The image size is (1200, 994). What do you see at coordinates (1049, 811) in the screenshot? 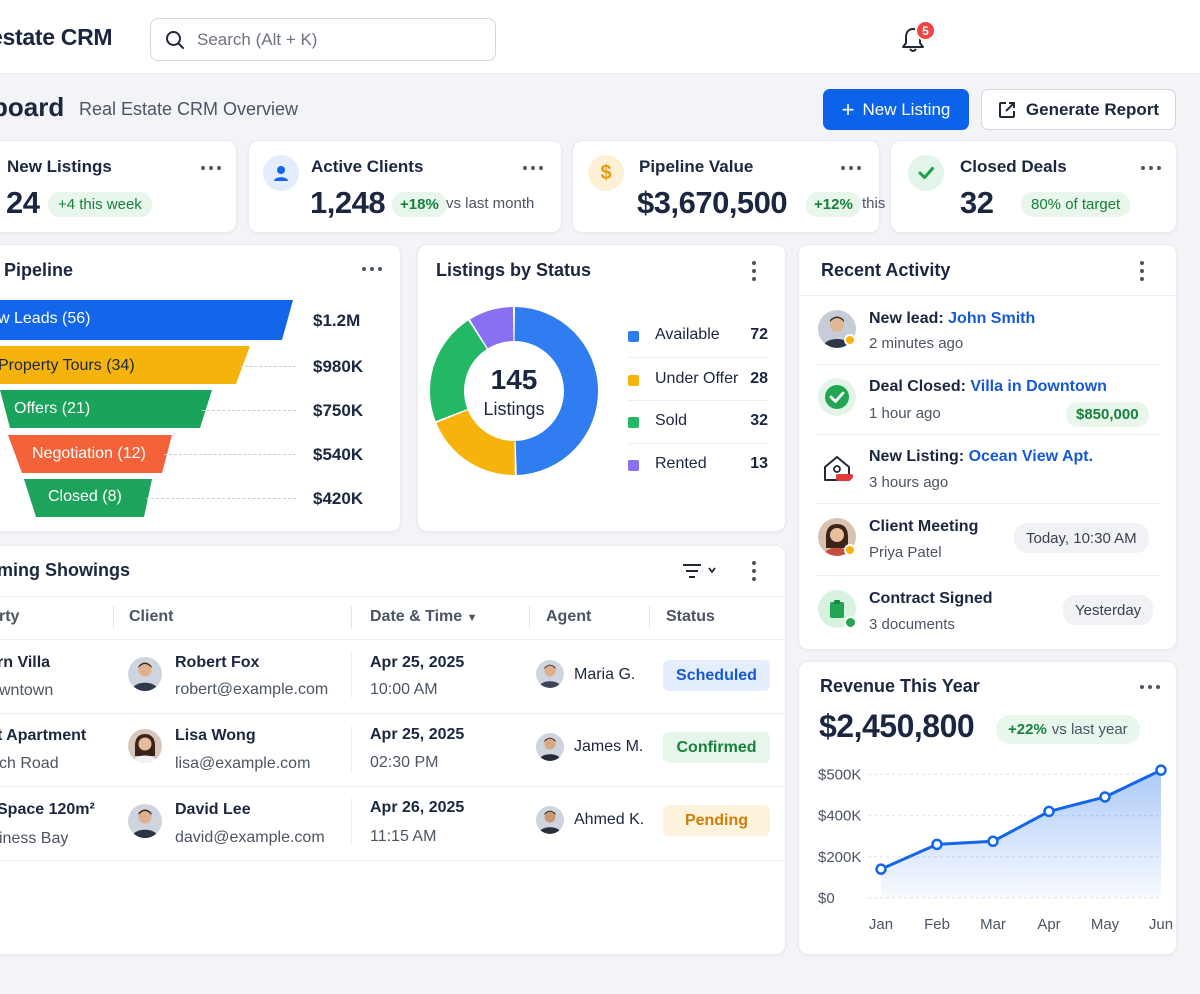
I see `revenue-point-apr` at bounding box center [1049, 811].